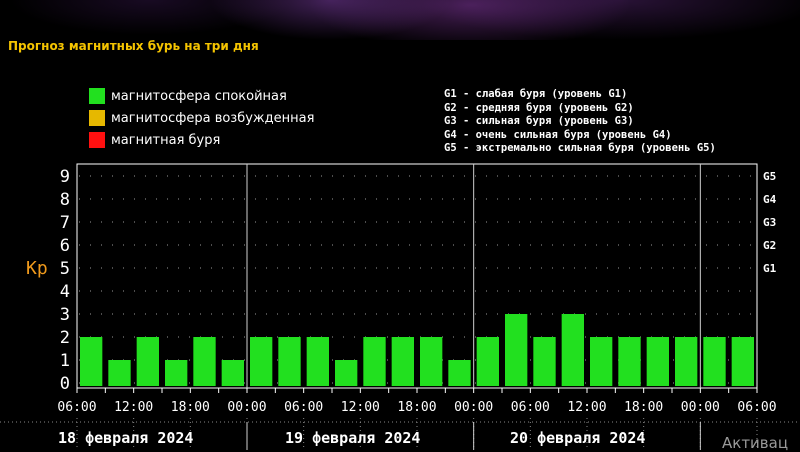  I want to click on legend-item-storm: магнитная буря, so click(154, 140).